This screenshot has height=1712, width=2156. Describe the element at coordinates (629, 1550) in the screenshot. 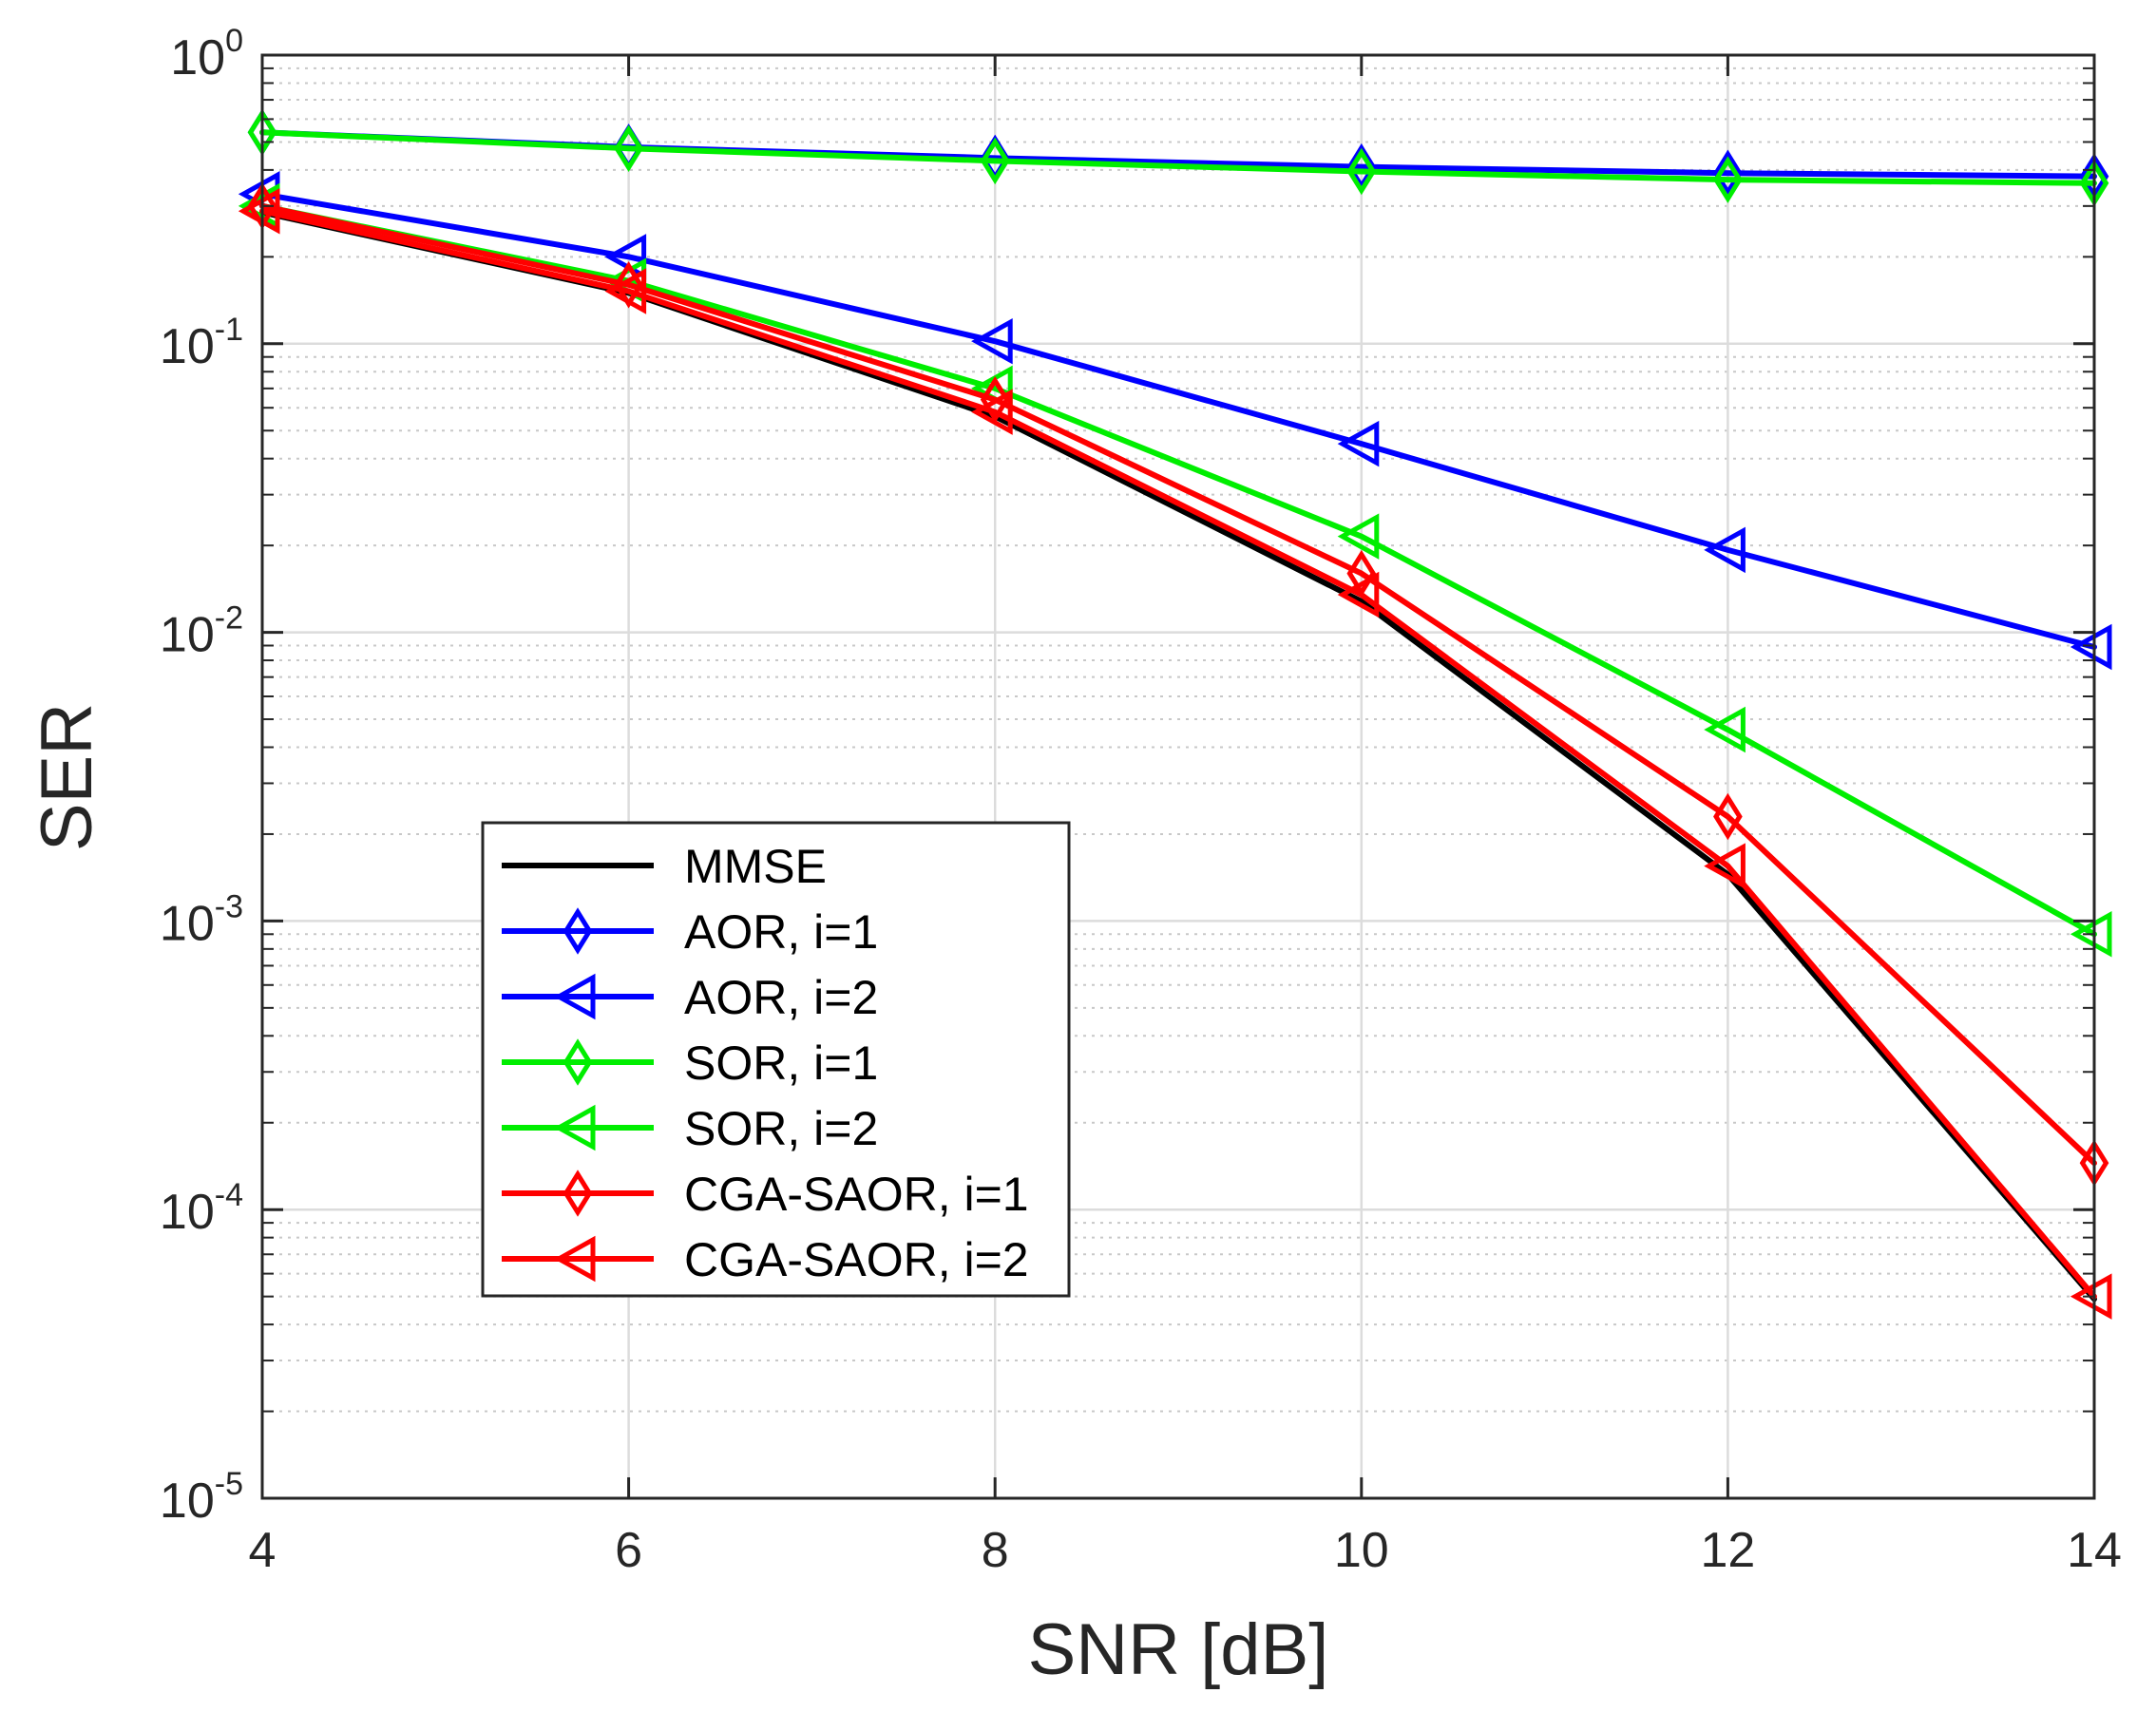

I see `x-tick-label: 6` at that location.